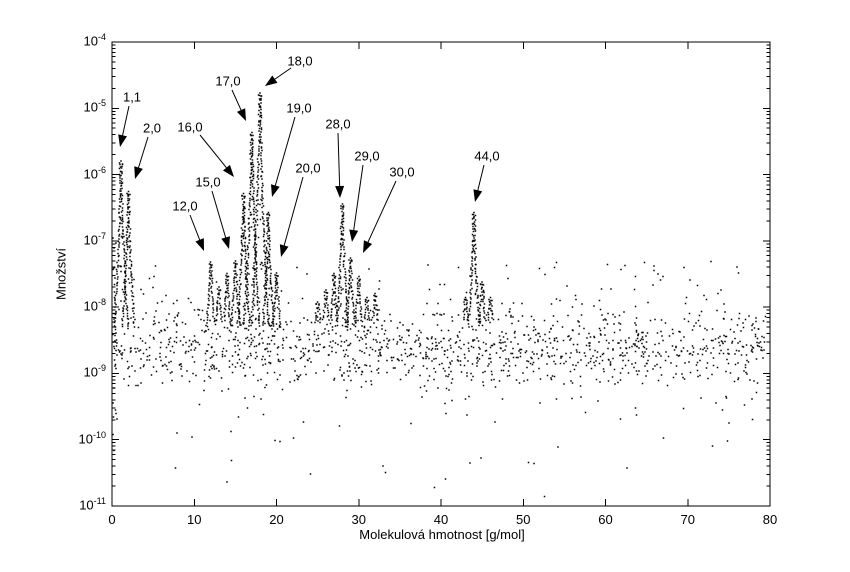 The image size is (850, 572). Describe the element at coordinates (190, 127) in the screenshot. I see `peak-annotation-label: 16,0` at that location.